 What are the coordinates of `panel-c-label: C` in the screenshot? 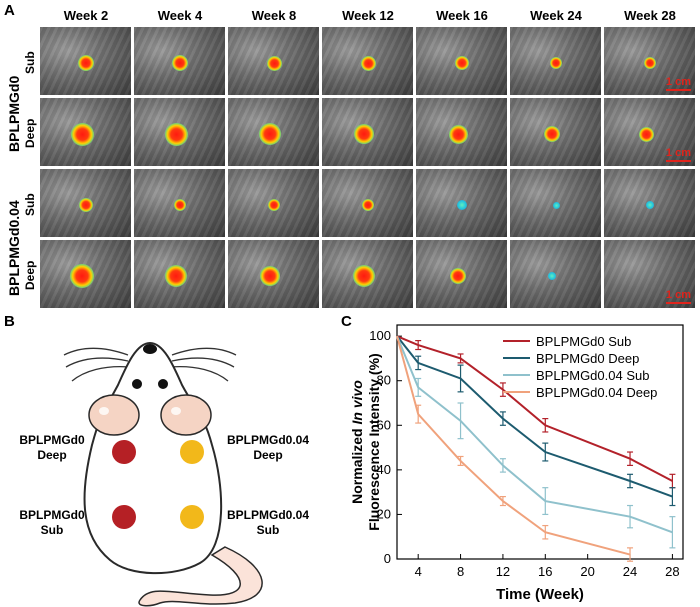 It's located at (346, 321).